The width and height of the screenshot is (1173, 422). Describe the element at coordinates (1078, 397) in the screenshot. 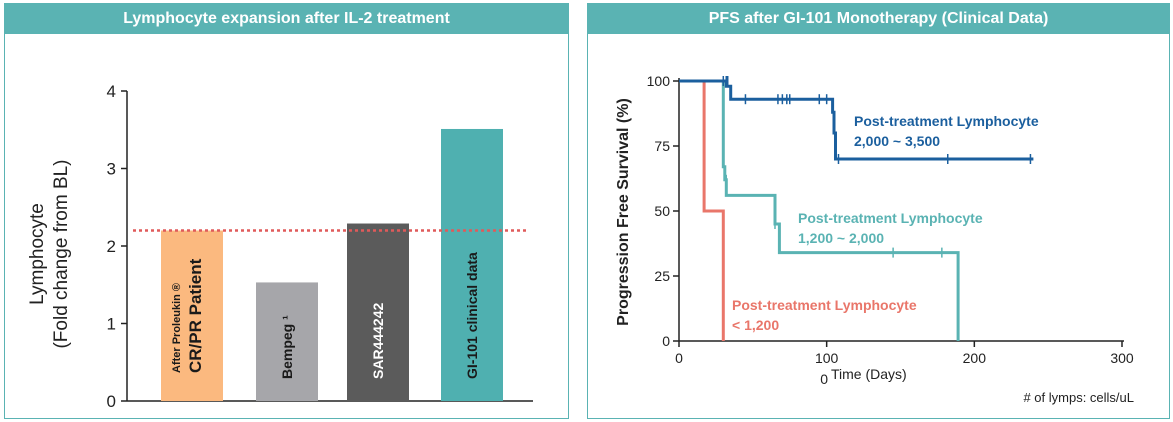

I see `footnote: # of lymps: cells/uL` at that location.